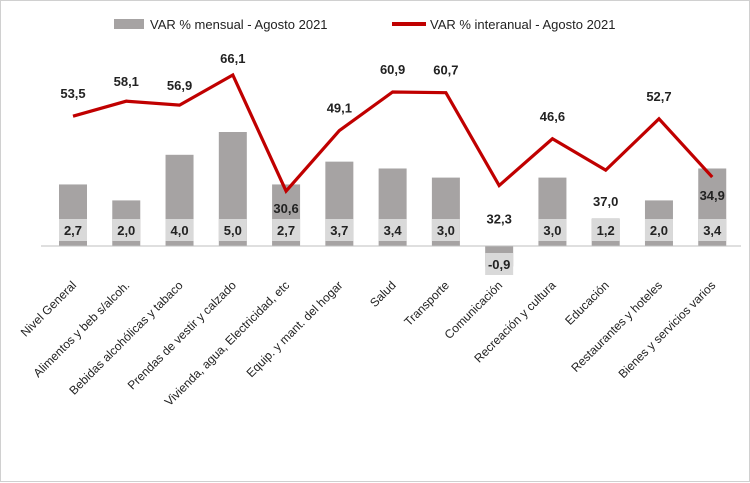  Describe the element at coordinates (129, 24) in the screenshot. I see `legend-bar-swatch` at that location.